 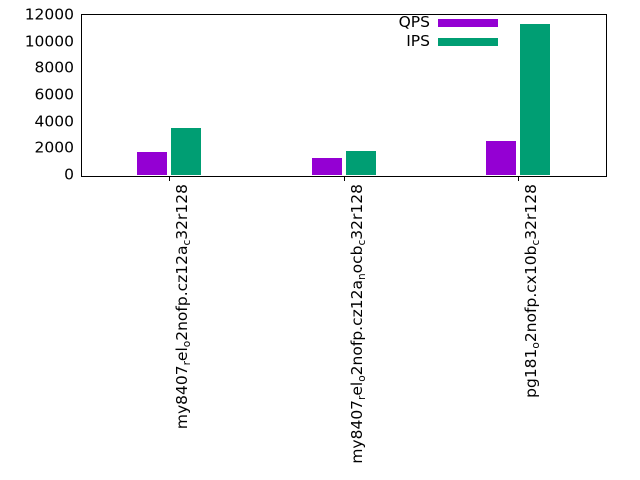 I want to click on y-axis-tick-label: 6000, so click(x=54, y=94).